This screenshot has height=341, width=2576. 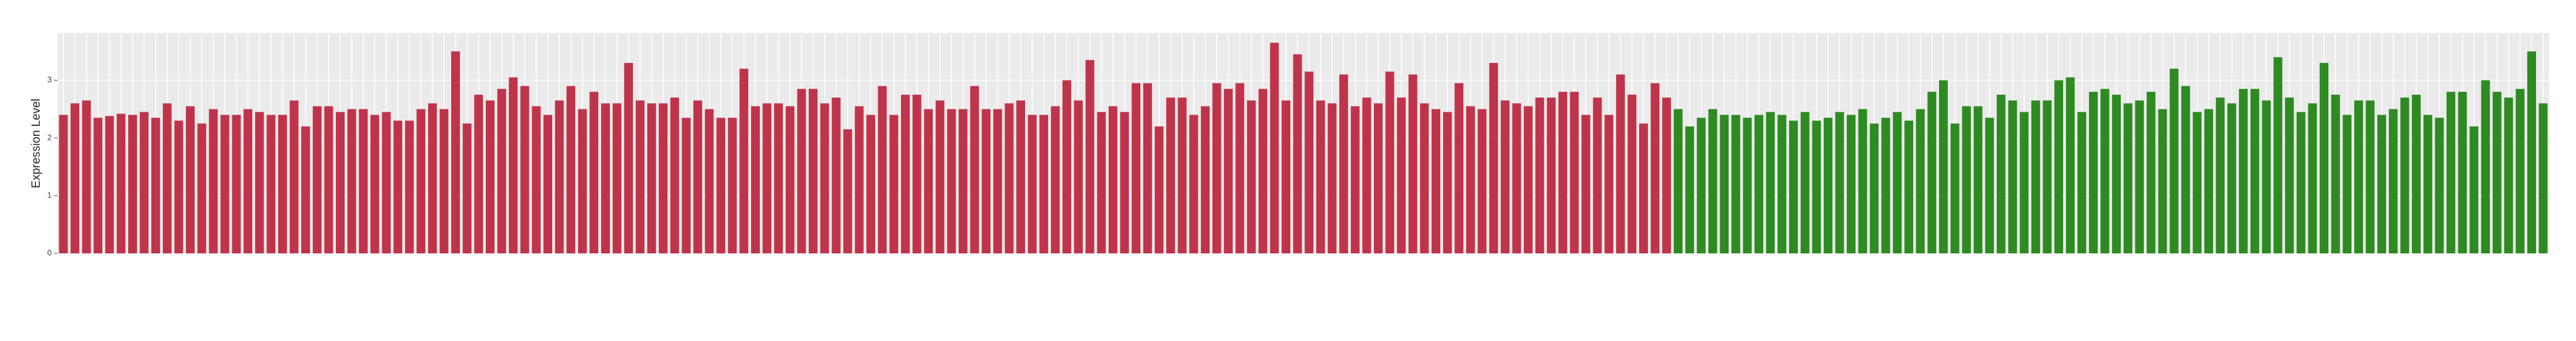 What do you see at coordinates (49, 79) in the screenshot?
I see `y-tick-label: 3` at bounding box center [49, 79].